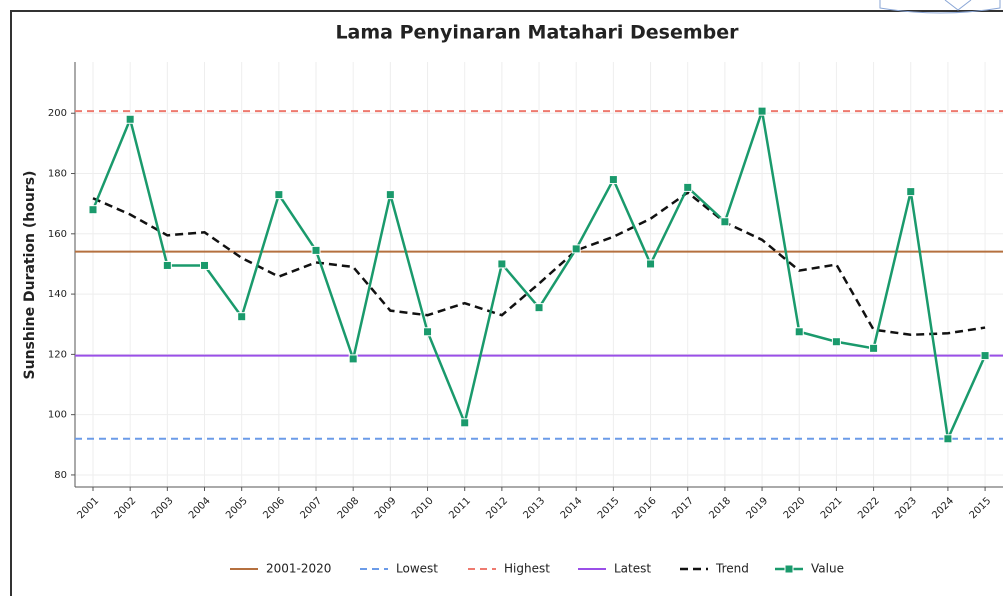 This screenshot has height=596, width=1003. Describe the element at coordinates (60, 475) in the screenshot. I see `y-tick-label: 80` at that location.